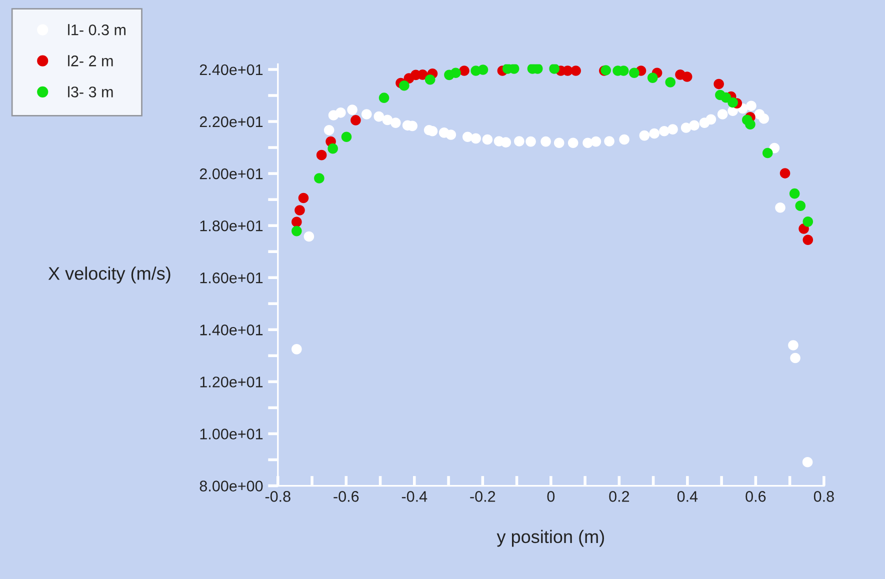 This screenshot has width=885, height=579. What do you see at coordinates (483, 496) in the screenshot?
I see `x-tick-label: -0.2` at bounding box center [483, 496].